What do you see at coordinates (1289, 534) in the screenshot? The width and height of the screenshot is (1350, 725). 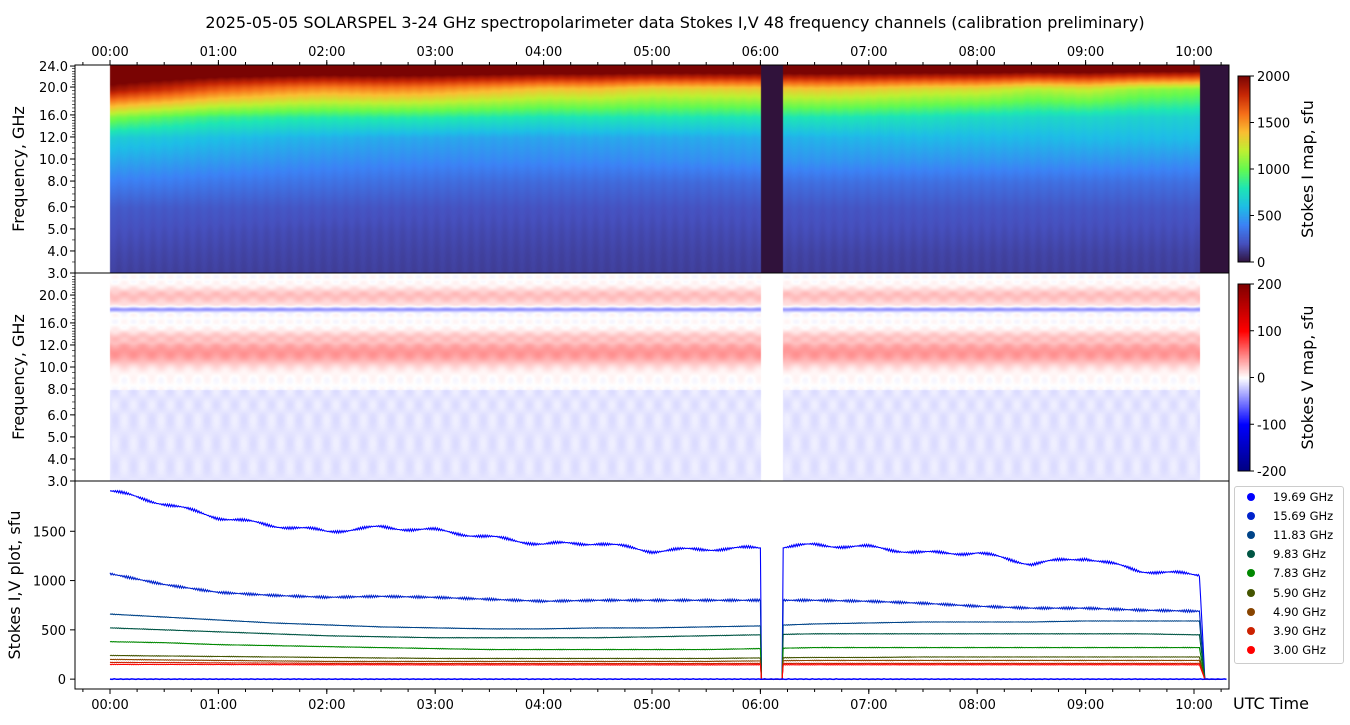 I see `legend-item: 11.83 GHz` at bounding box center [1289, 534].